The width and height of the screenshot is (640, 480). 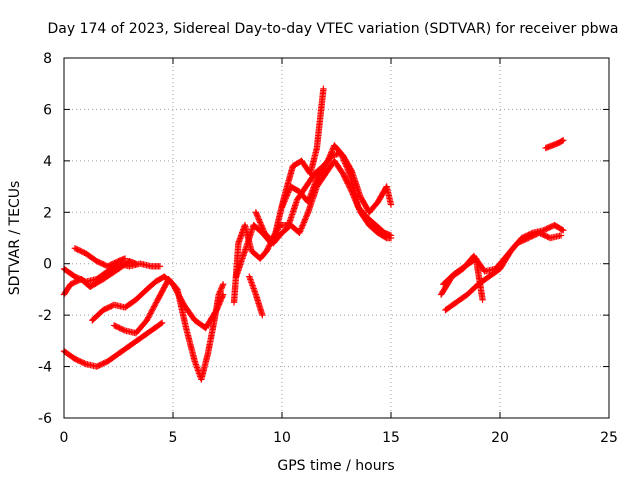 I want to click on x-axis-label: GPS time / hours, so click(x=335, y=466).